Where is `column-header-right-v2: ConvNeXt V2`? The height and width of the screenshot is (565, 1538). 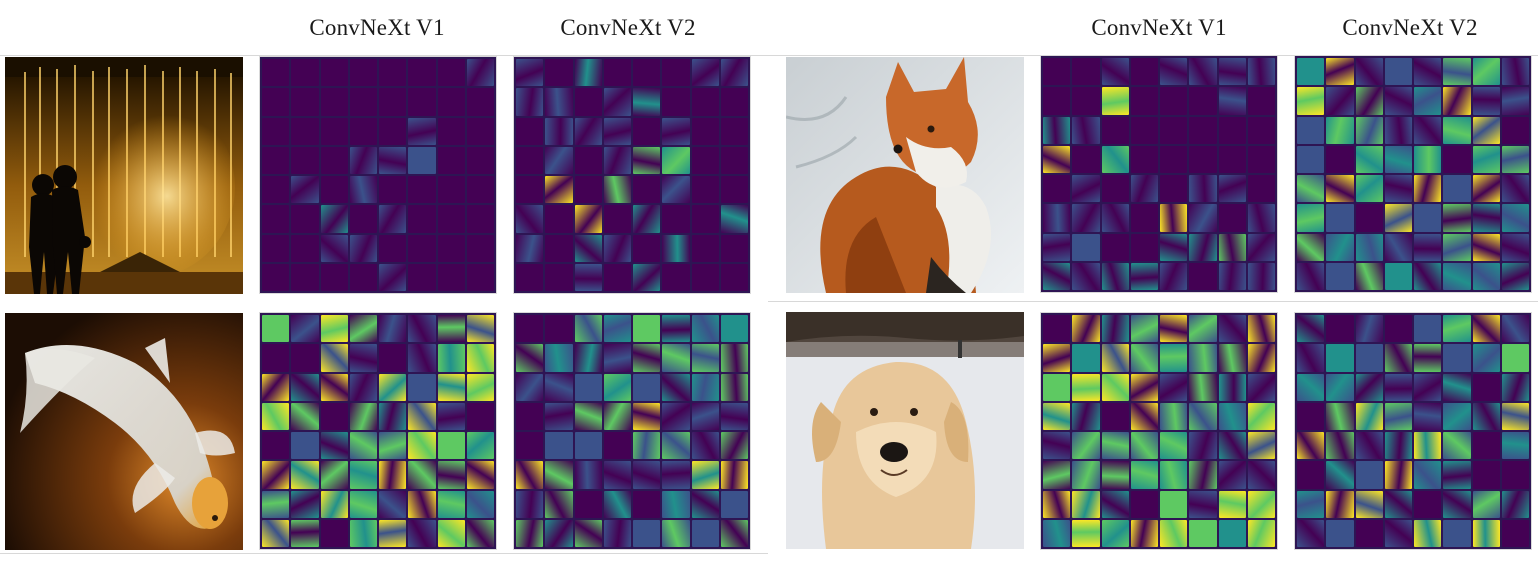
column-header-right-v2: ConvNeXt V2 is located at coordinates (1410, 27).